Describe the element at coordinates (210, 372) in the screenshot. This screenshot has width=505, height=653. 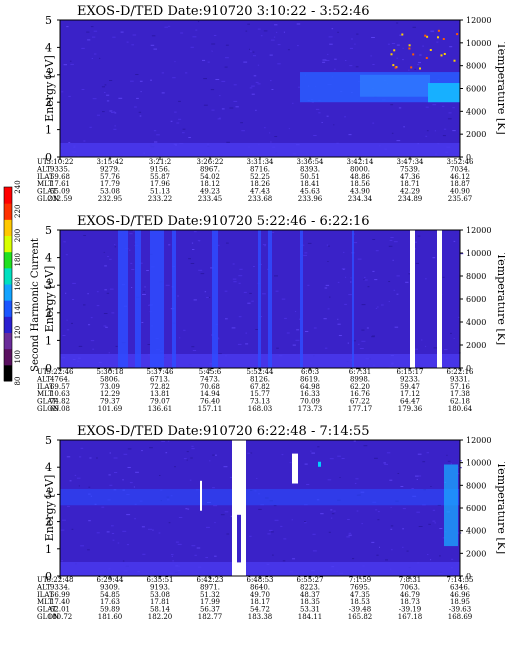
I see `panel2-row-value-ut: 5:45:6` at that location.